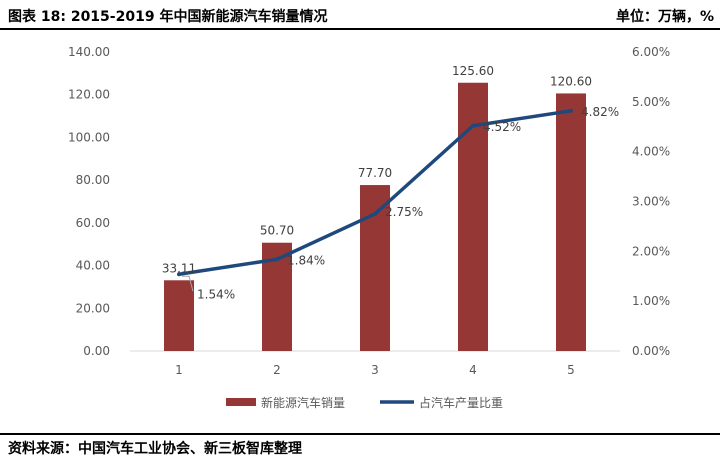 Image resolution: width=720 pixels, height=464 pixels. Describe the element at coordinates (93, 308) in the screenshot. I see `left-tick-label: 20.00` at that location.